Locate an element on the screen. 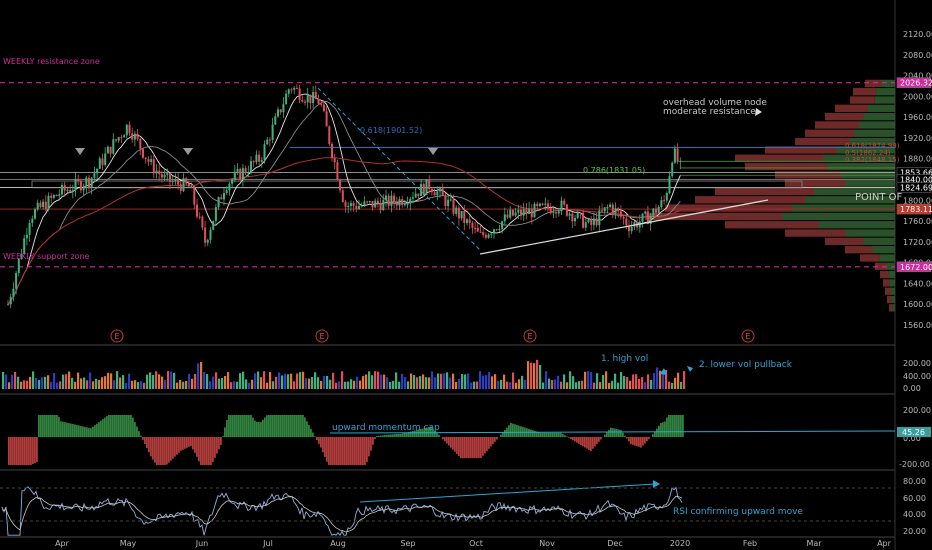  price-tick: 1960.00 is located at coordinates (917, 117).